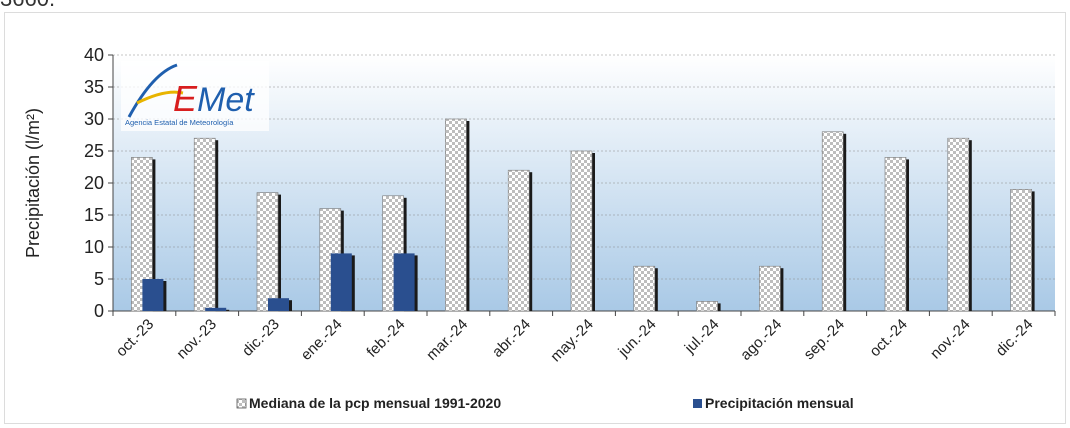 The image size is (1070, 428). I want to click on x-tick-label: nov.-24, so click(950, 339).